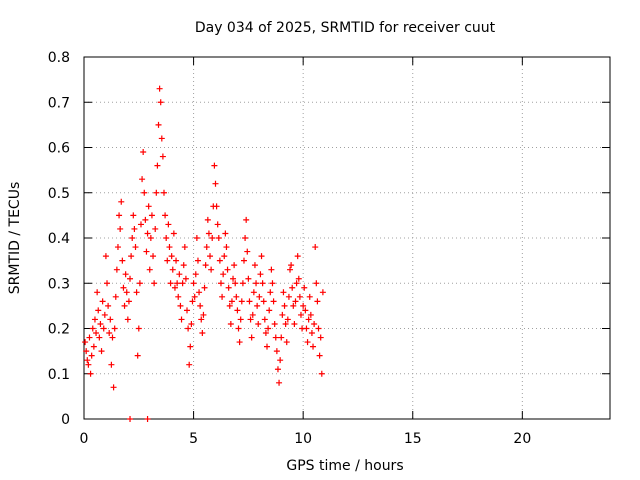 The image size is (640, 480). I want to click on y-tick-label: 0.1, so click(59, 375).